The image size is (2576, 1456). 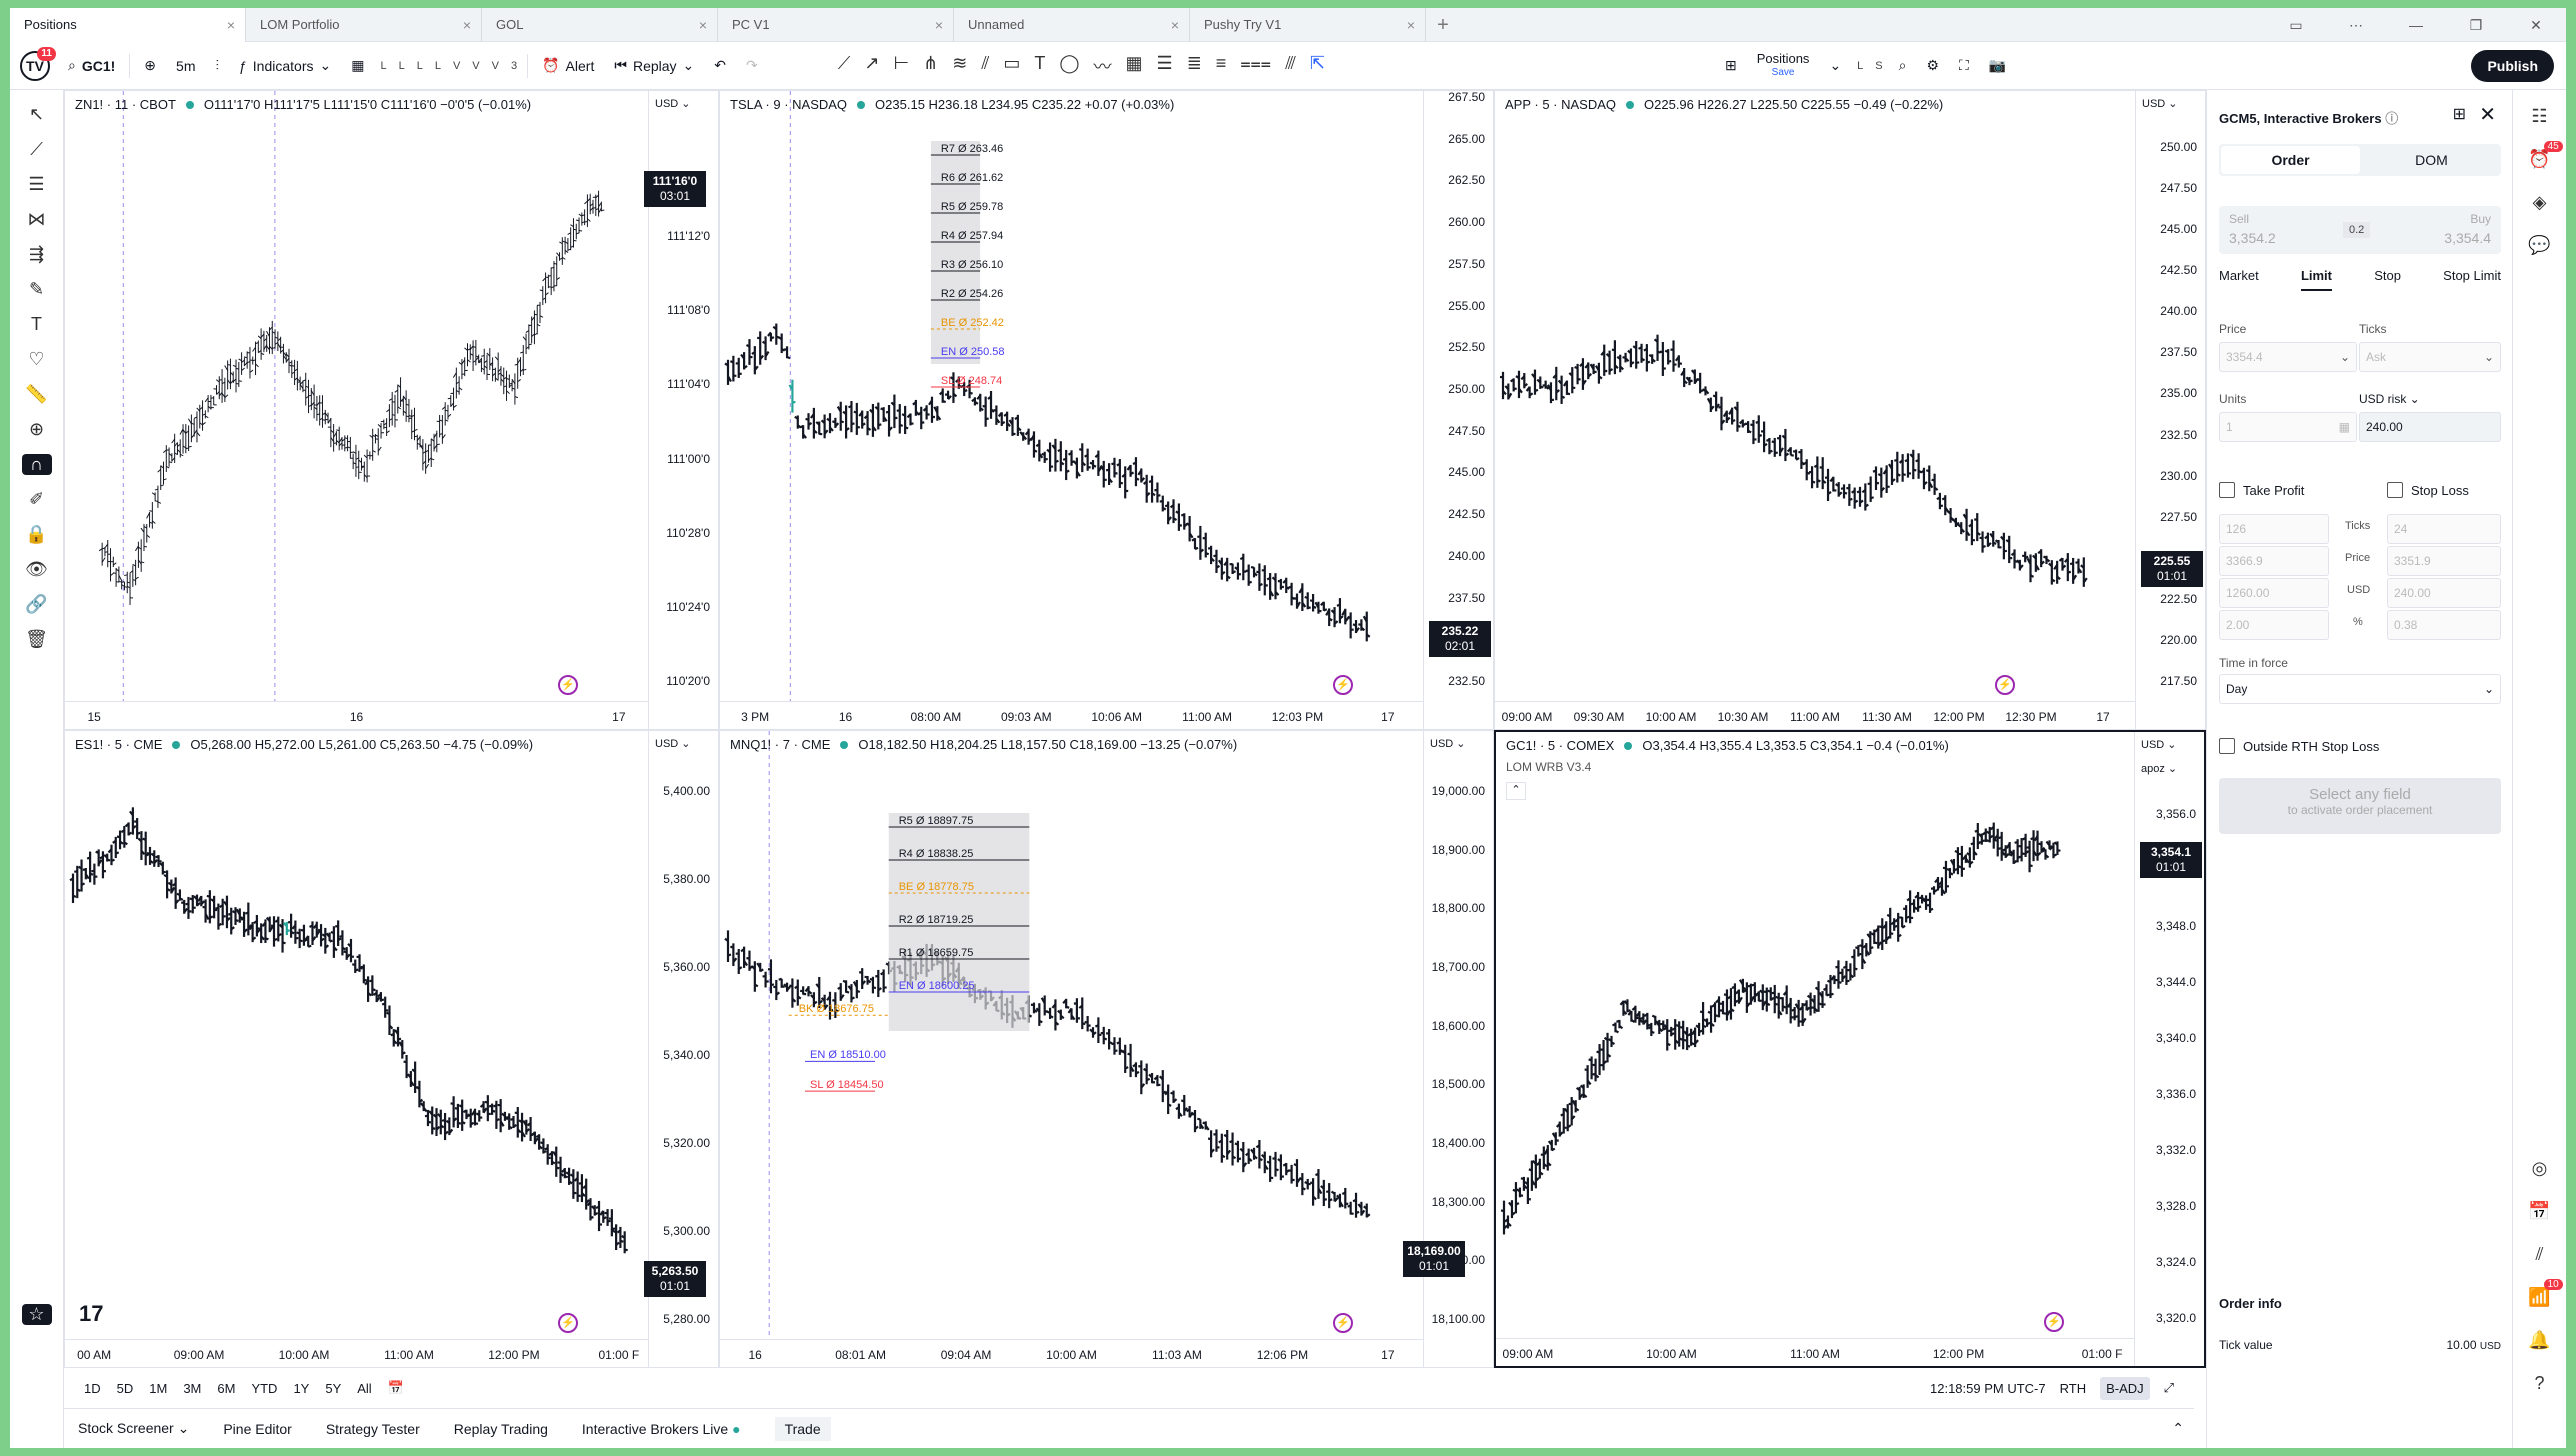 What do you see at coordinates (476, 65) in the screenshot?
I see `script-button-6: V` at bounding box center [476, 65].